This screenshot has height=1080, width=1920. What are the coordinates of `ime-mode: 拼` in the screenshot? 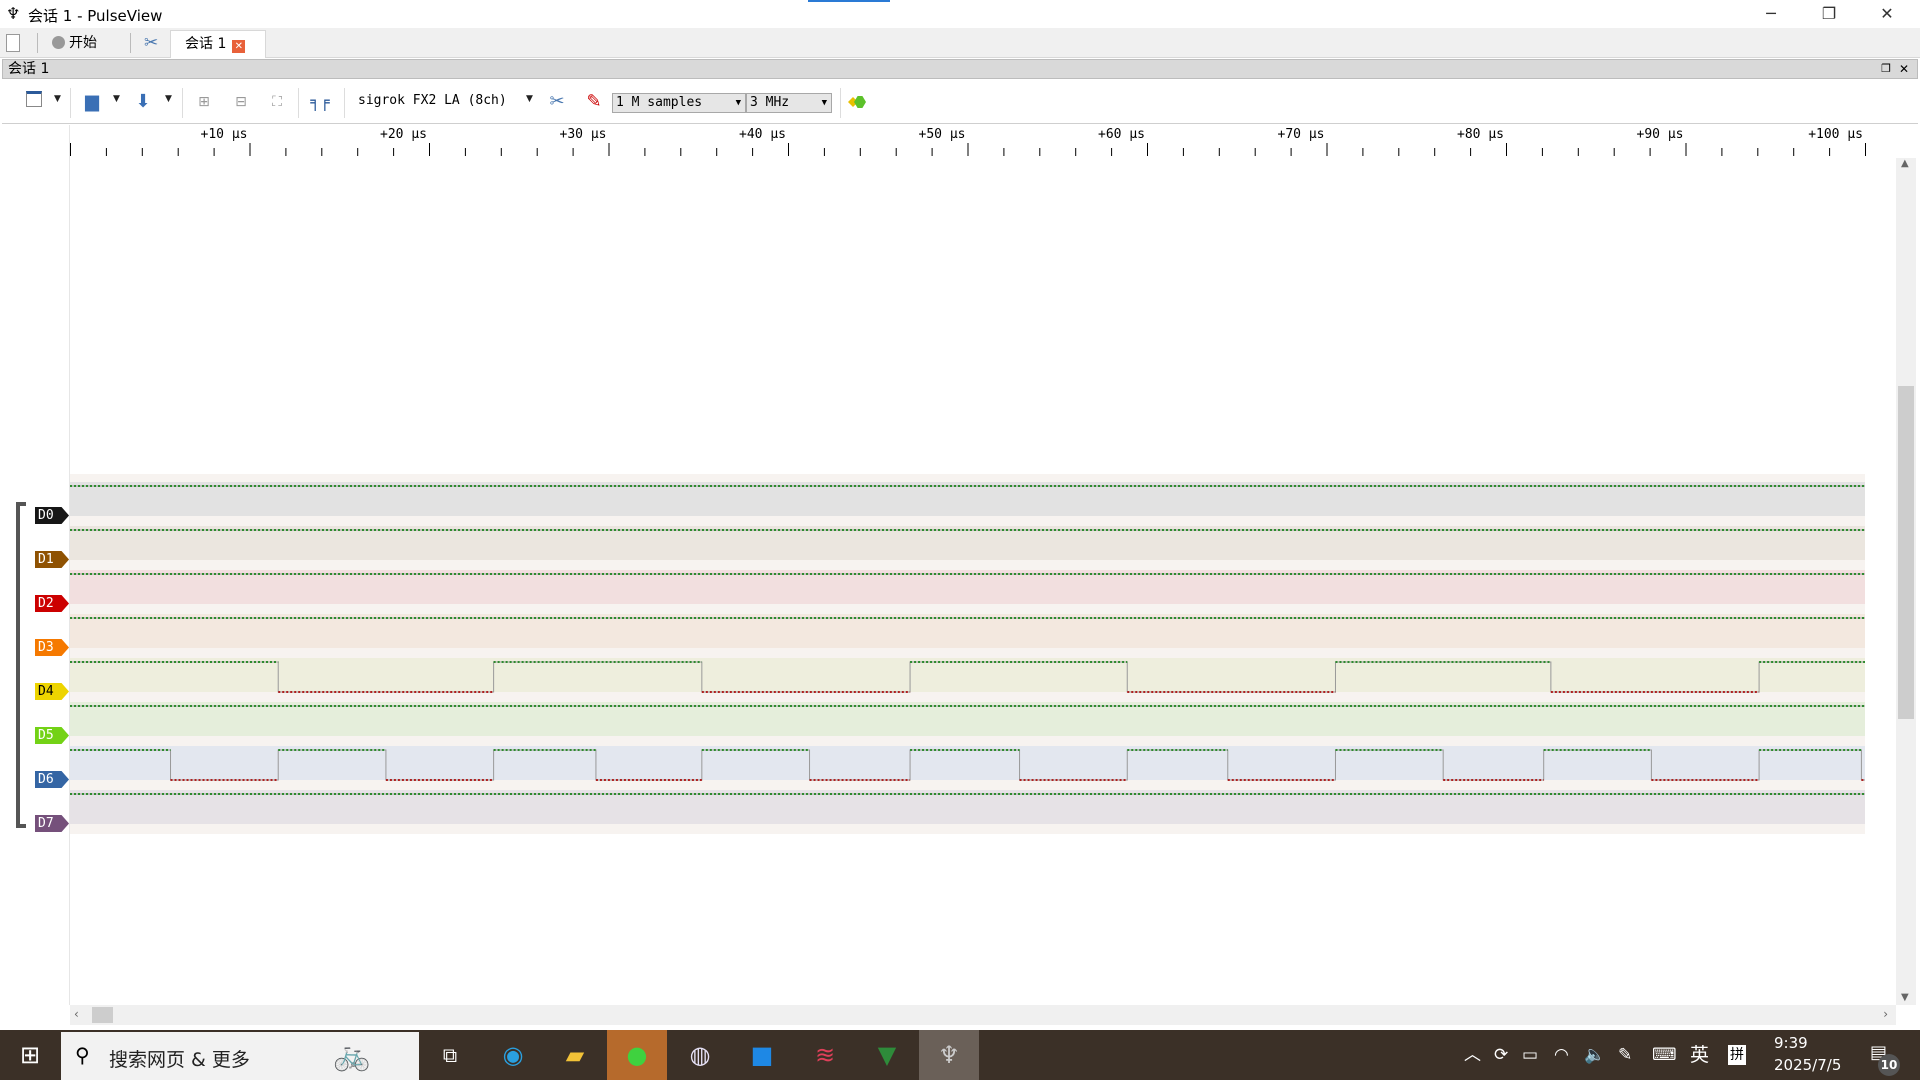 It's located at (1737, 1055).